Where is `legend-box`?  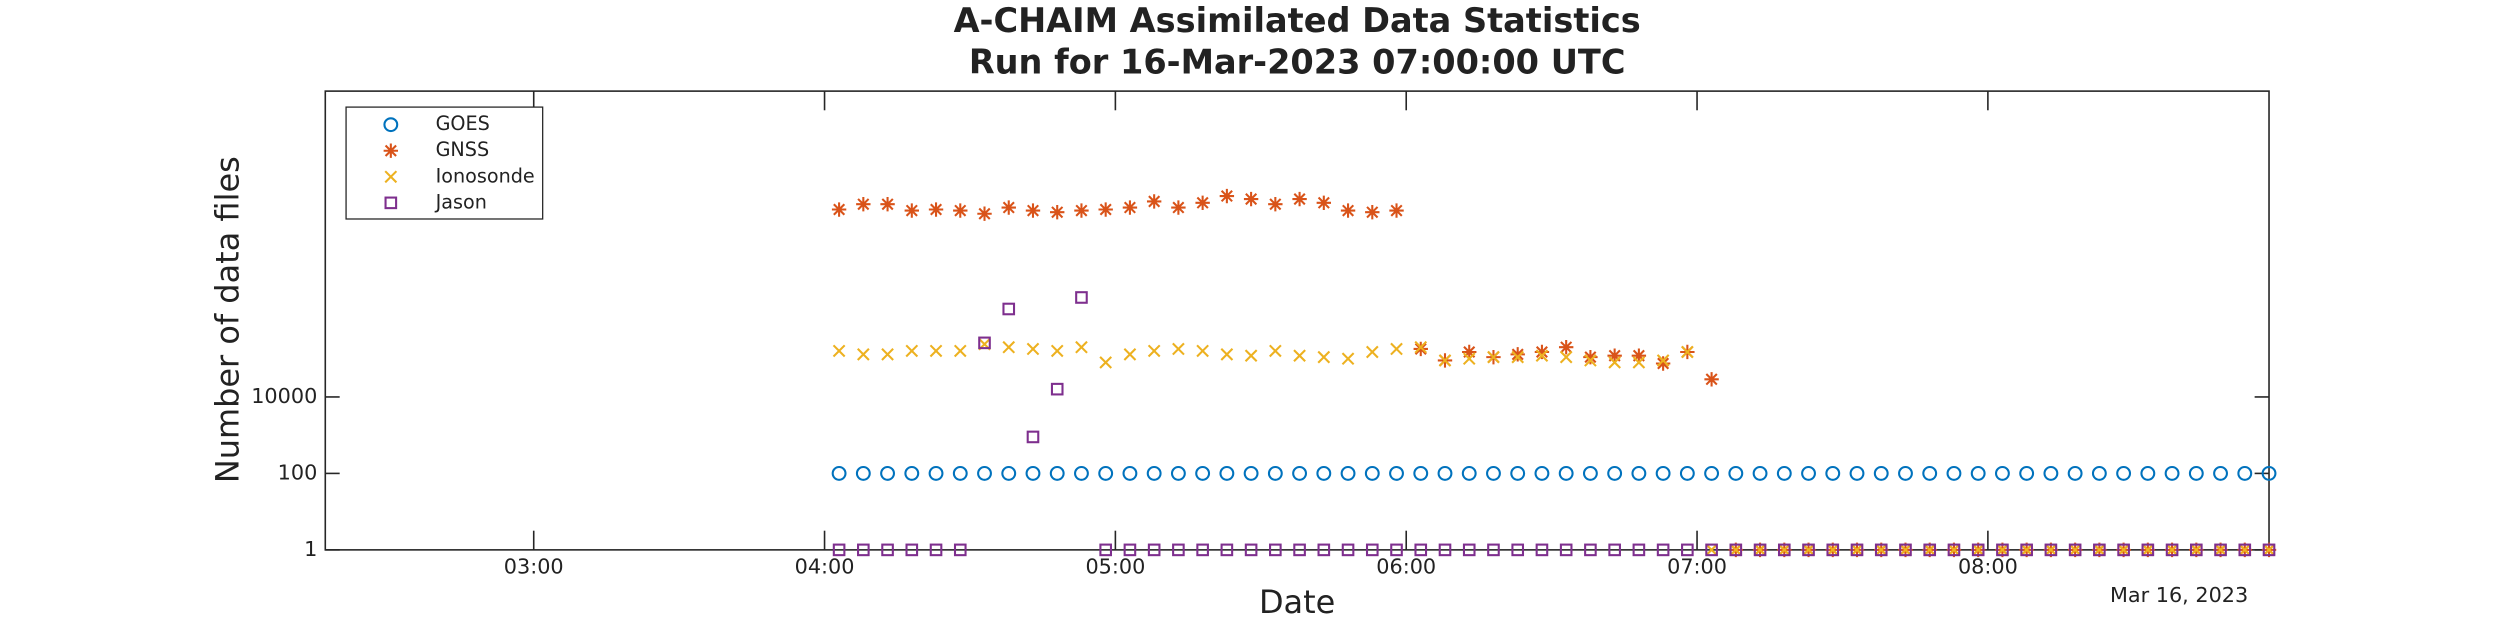
legend-box is located at coordinates (444, 163).